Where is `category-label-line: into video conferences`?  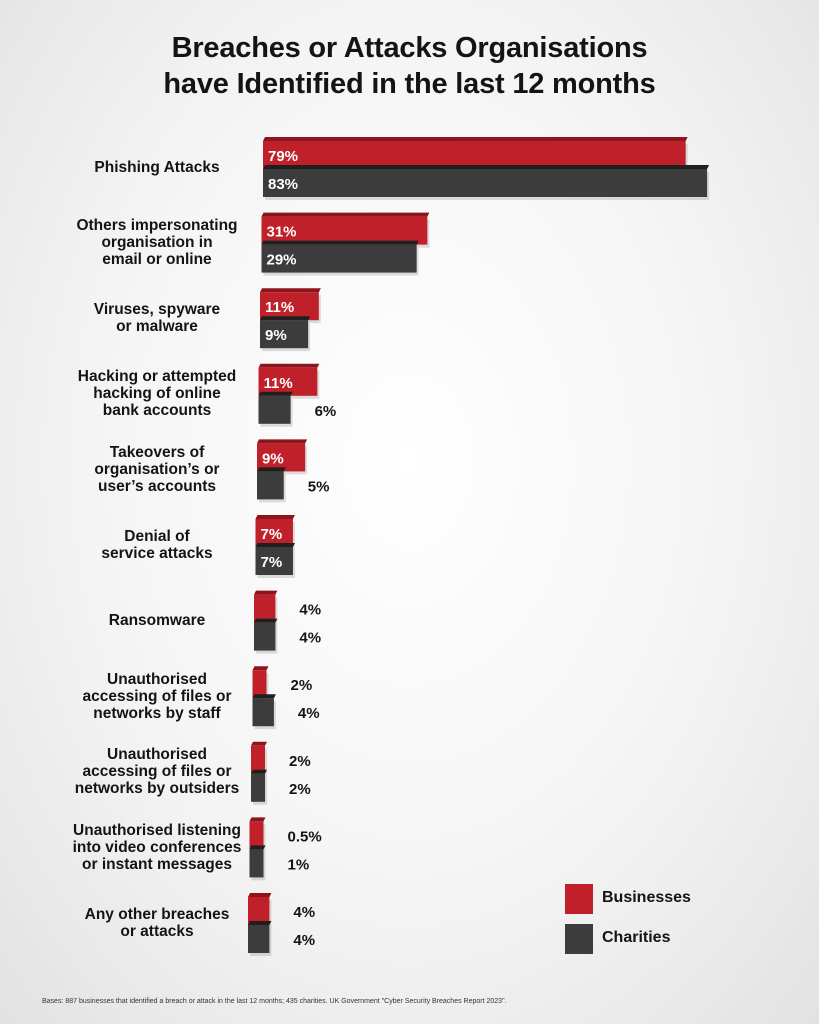
category-label-line: into video conferences is located at coordinates (157, 847).